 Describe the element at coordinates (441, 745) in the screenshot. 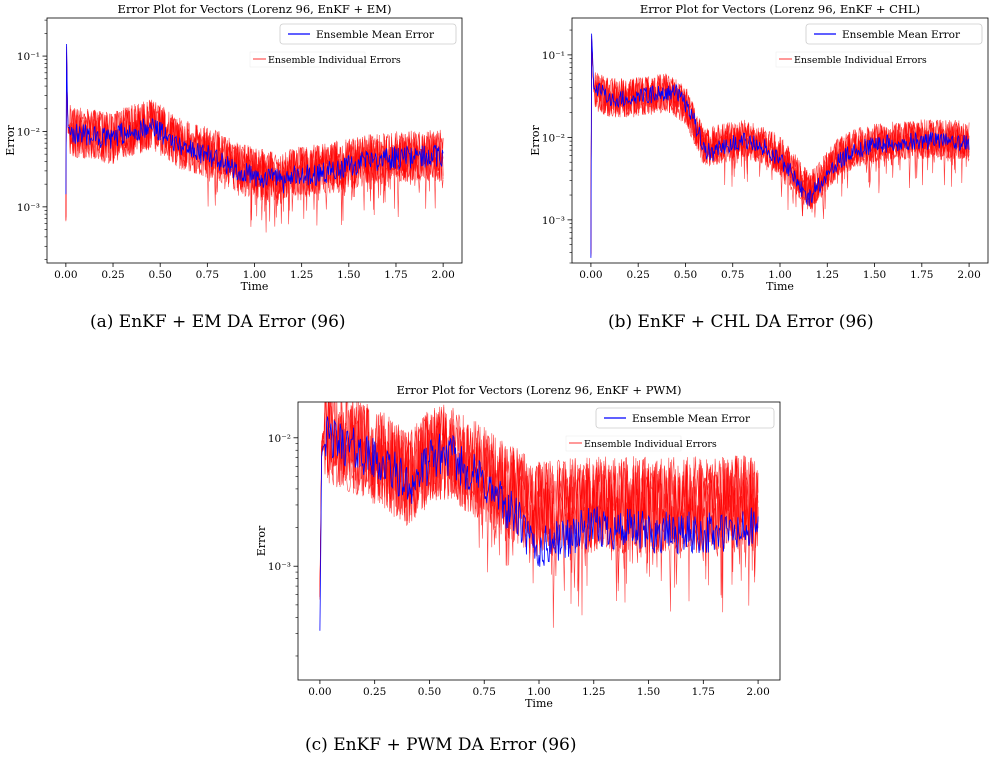

I see `caption-c: (c) EnKF + PWM DA Error (96)` at that location.